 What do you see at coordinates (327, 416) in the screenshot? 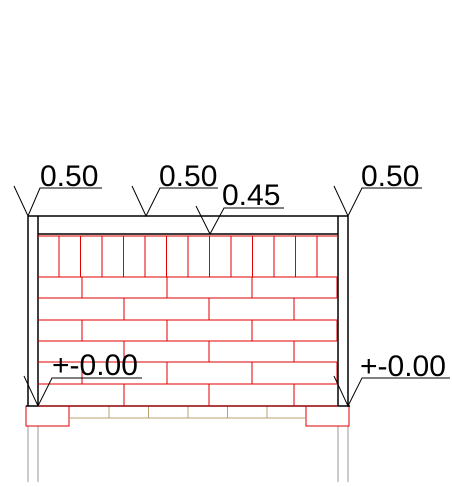
I see `footing-right` at bounding box center [327, 416].